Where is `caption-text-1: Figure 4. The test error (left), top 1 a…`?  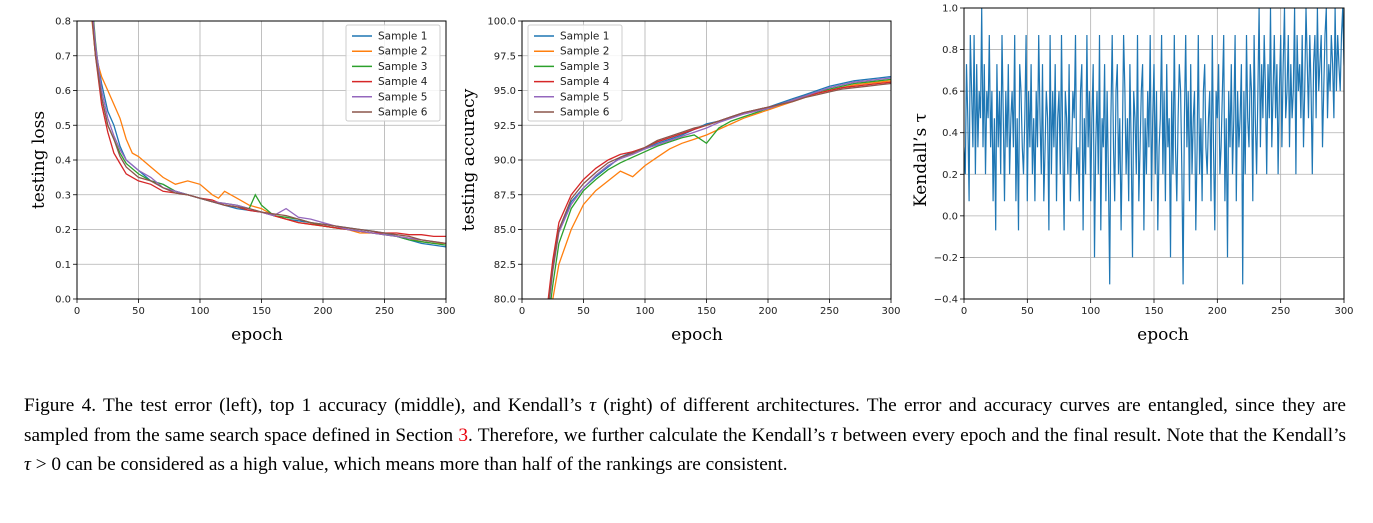
caption-text-1: Figure 4. The test error (left), top 1 a… is located at coordinates (307, 405).